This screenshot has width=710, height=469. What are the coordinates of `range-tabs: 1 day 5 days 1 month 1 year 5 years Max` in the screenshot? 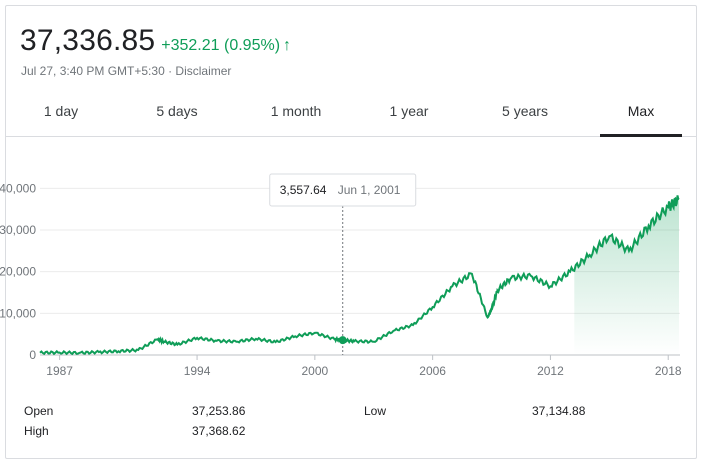 It's located at (351, 116).